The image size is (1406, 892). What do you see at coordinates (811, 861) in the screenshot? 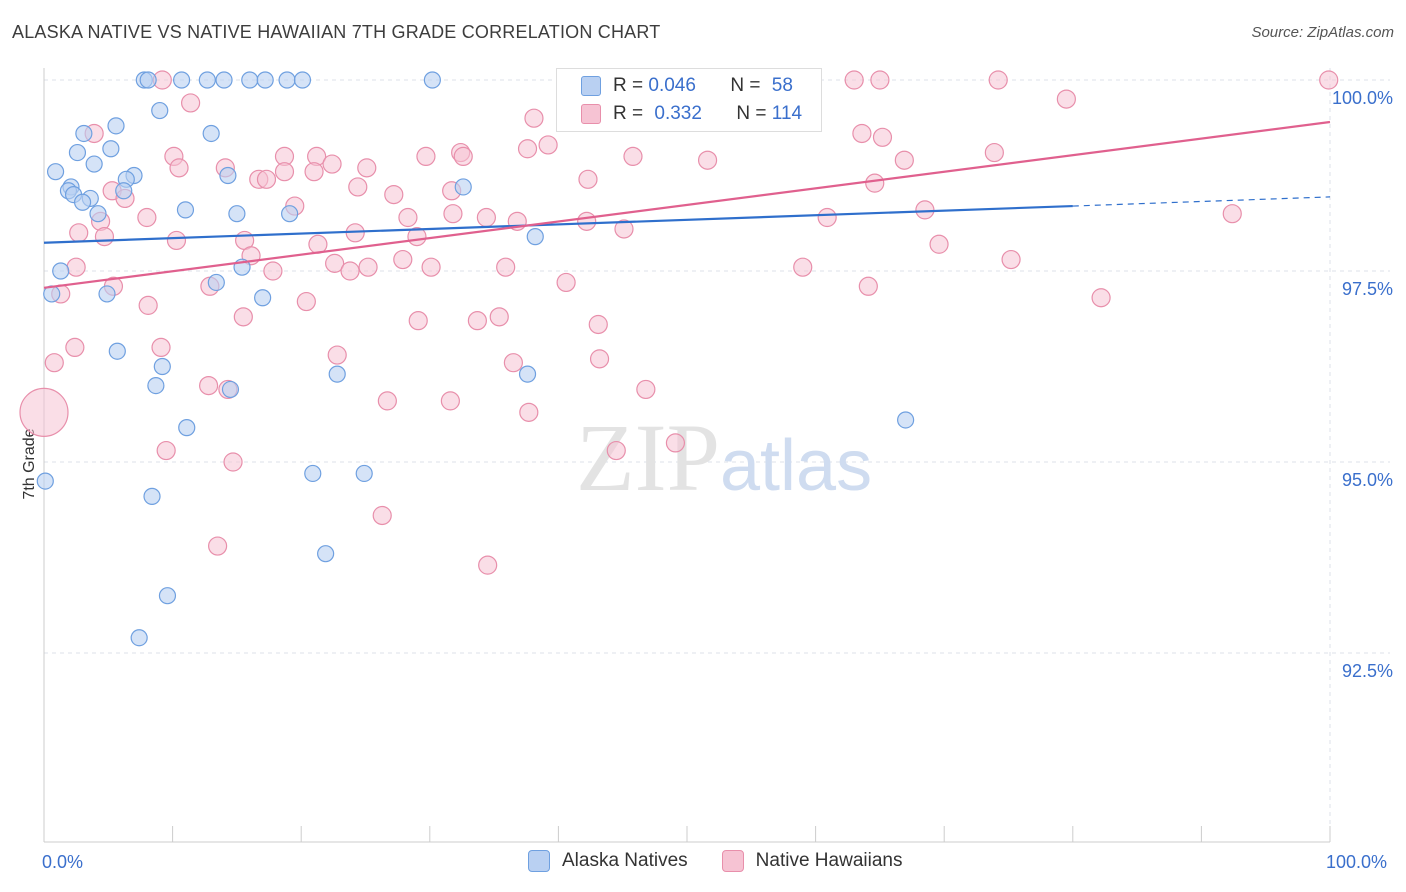
I see `bottom-legend-hawaiian: Native Hawaiians` at bounding box center [811, 861].